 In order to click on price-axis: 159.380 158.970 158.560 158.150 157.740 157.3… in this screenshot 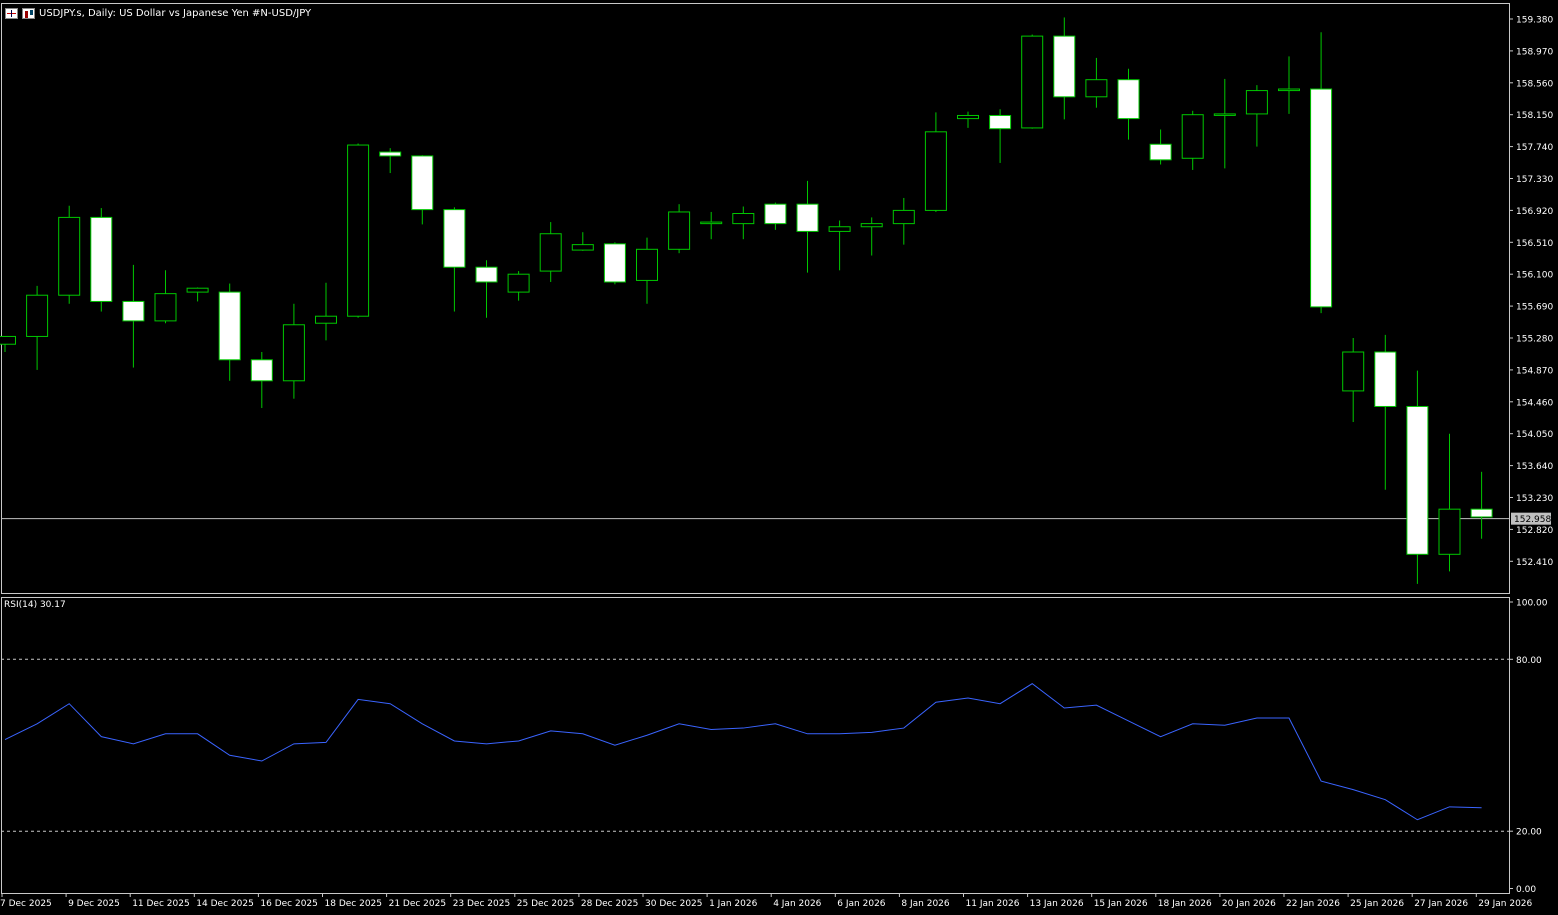, I will do `click(1531, 455)`.